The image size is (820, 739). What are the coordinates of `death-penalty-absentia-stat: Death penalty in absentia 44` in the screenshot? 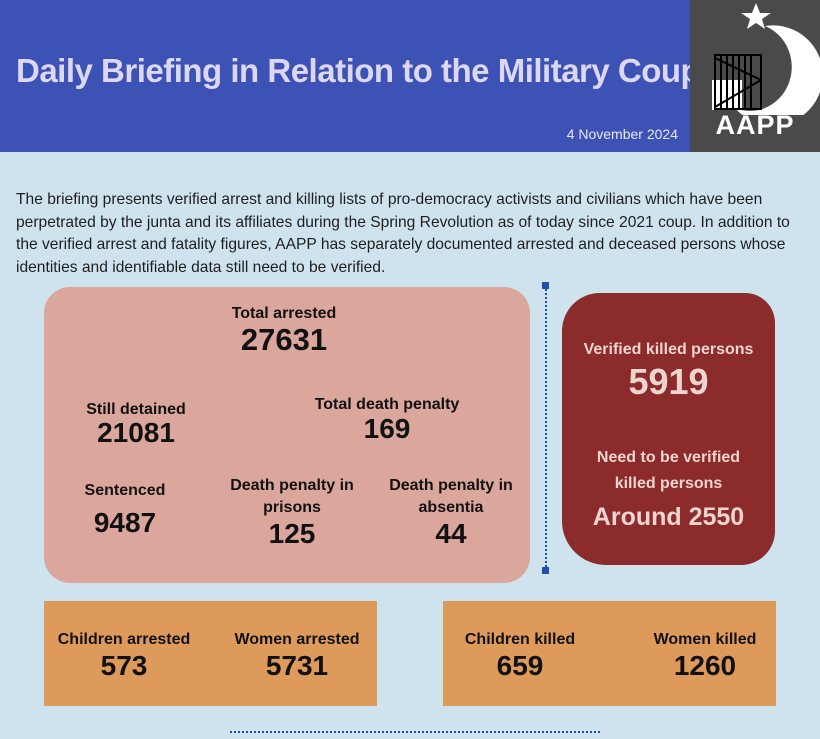 It's located at (451, 512).